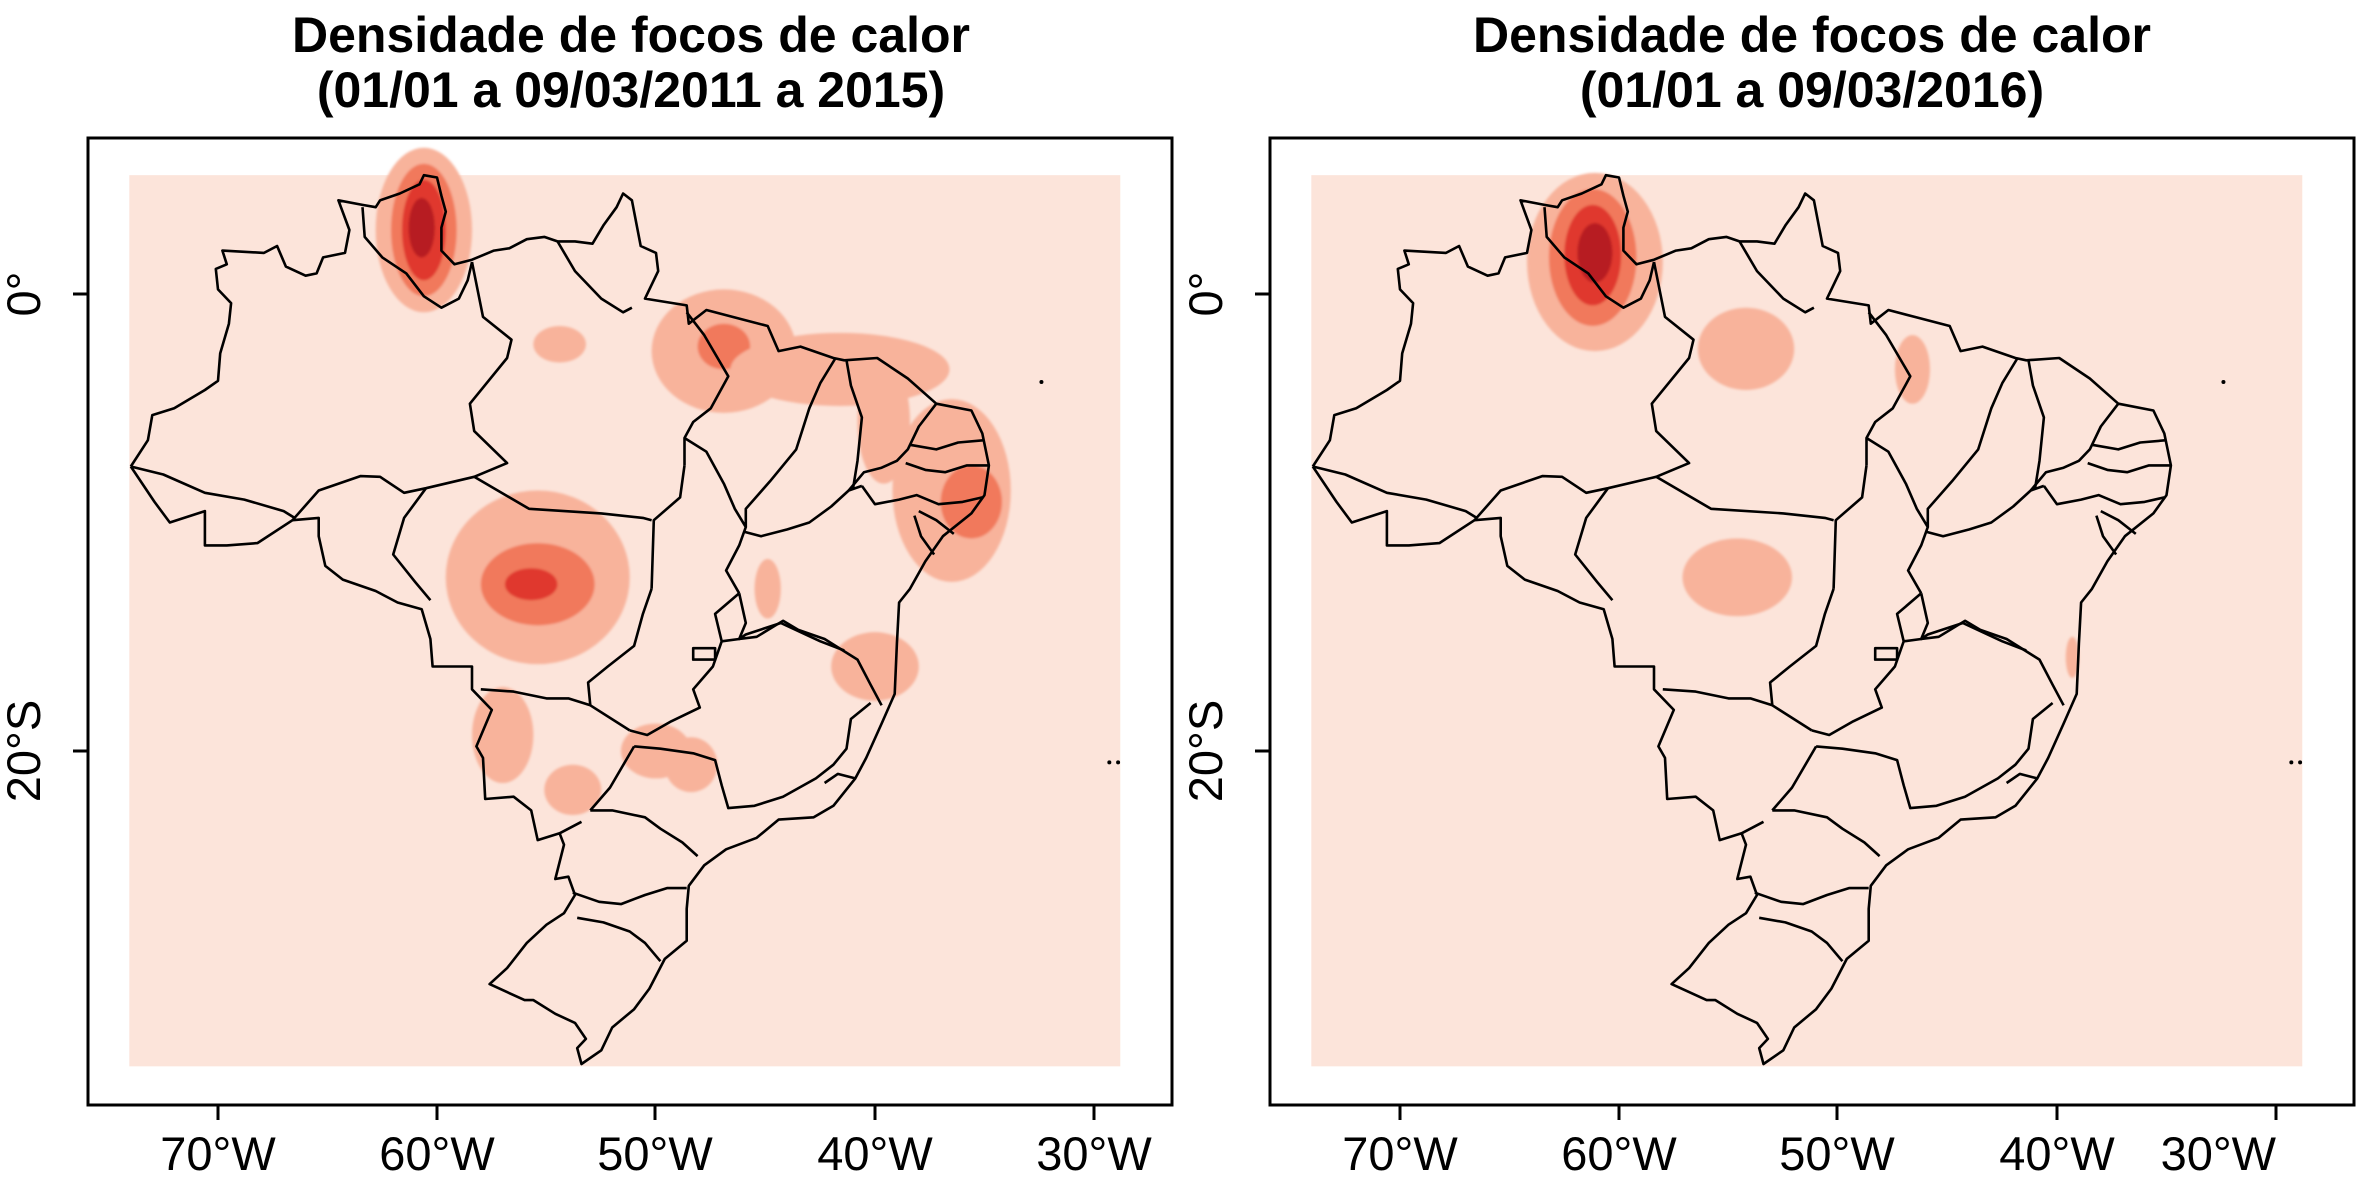  What do you see at coordinates (631, 90) in the screenshot?
I see `panel-title-line-2: (01/01 a 09/03/2011 a 2015)` at bounding box center [631, 90].